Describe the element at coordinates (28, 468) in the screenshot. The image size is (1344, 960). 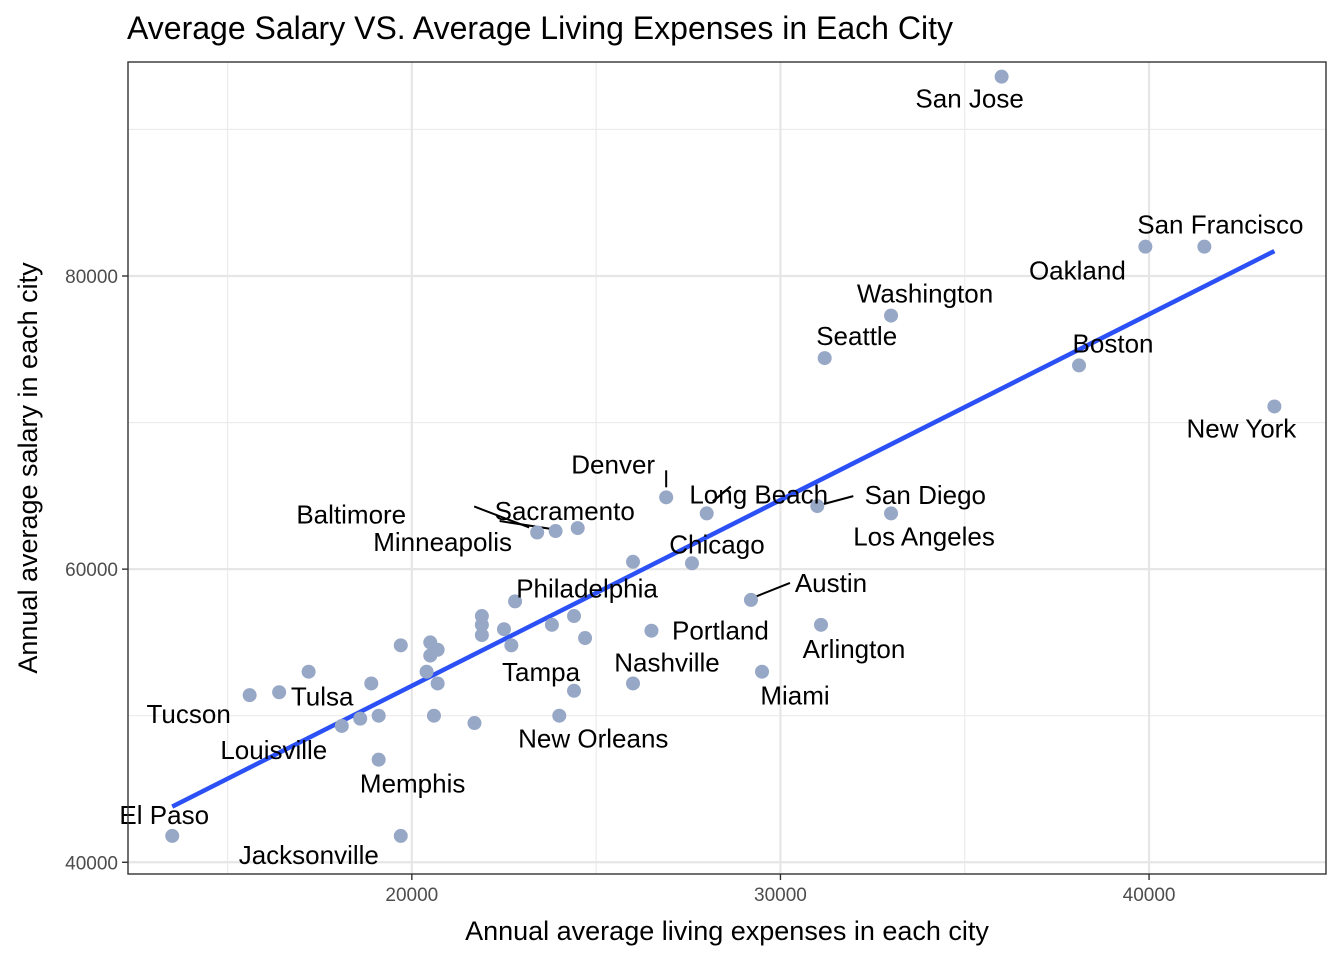
I see `y-axis-title: Annual average salary in each city` at that location.